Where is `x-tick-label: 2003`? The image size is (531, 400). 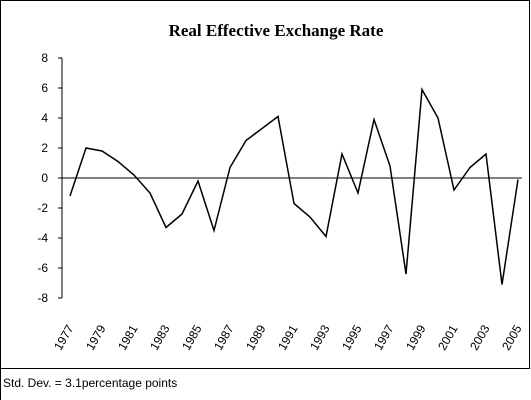
x-tick-label: 2003 is located at coordinates (480, 337).